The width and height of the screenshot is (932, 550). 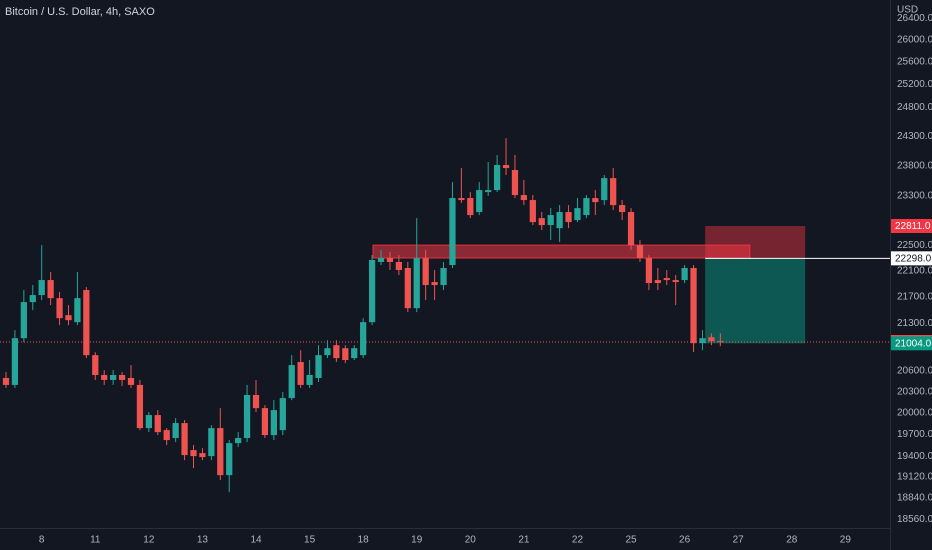 I want to click on x-tick-label: 8, so click(x=42, y=540).